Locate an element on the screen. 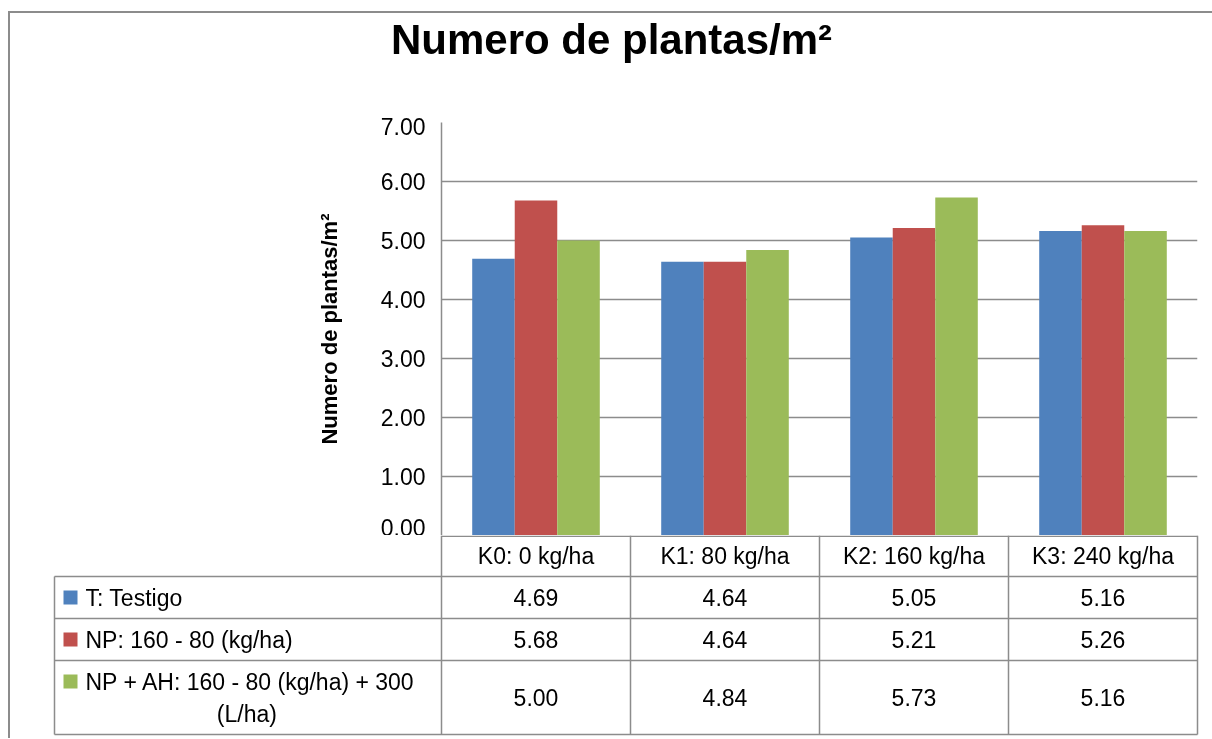 The image size is (1212, 739). x-tick-label: K1: 80 kg/ha is located at coordinates (725, 556).